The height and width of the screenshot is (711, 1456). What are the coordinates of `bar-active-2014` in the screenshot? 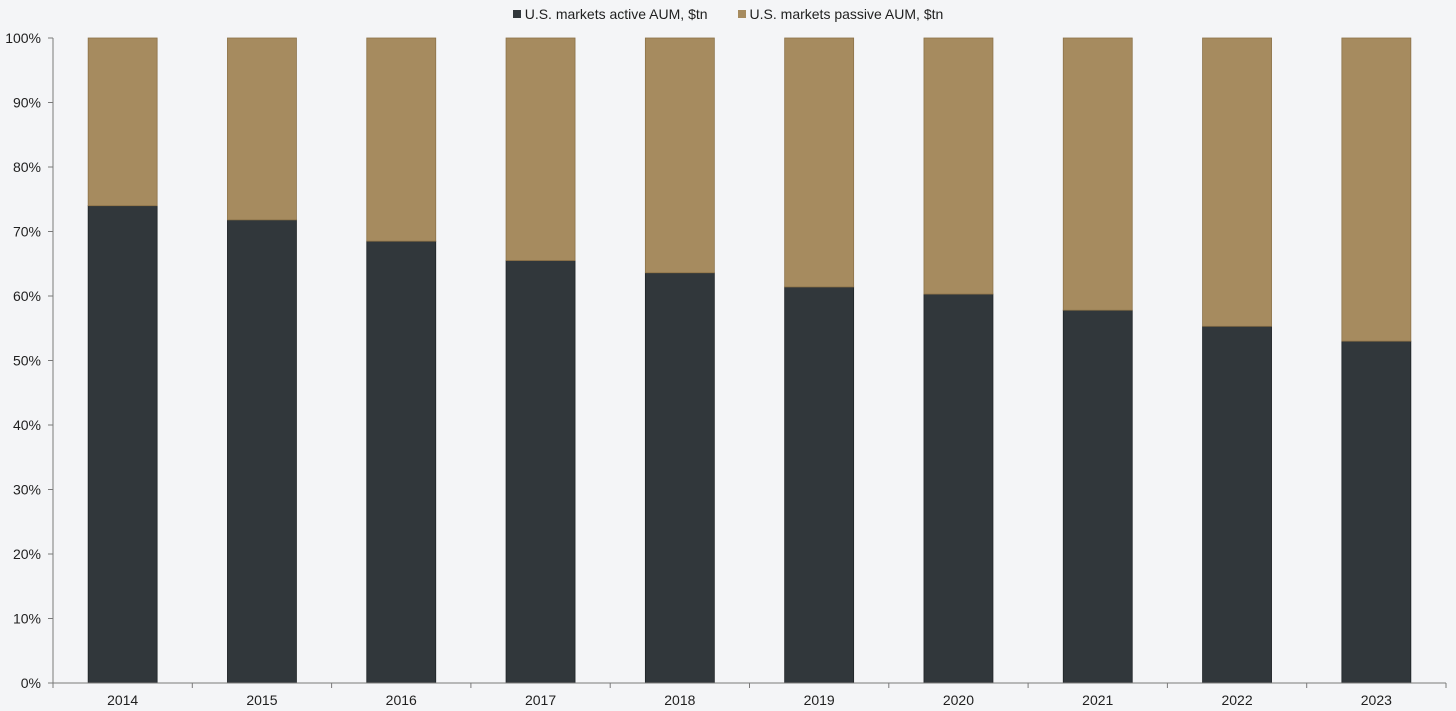 It's located at (122, 444).